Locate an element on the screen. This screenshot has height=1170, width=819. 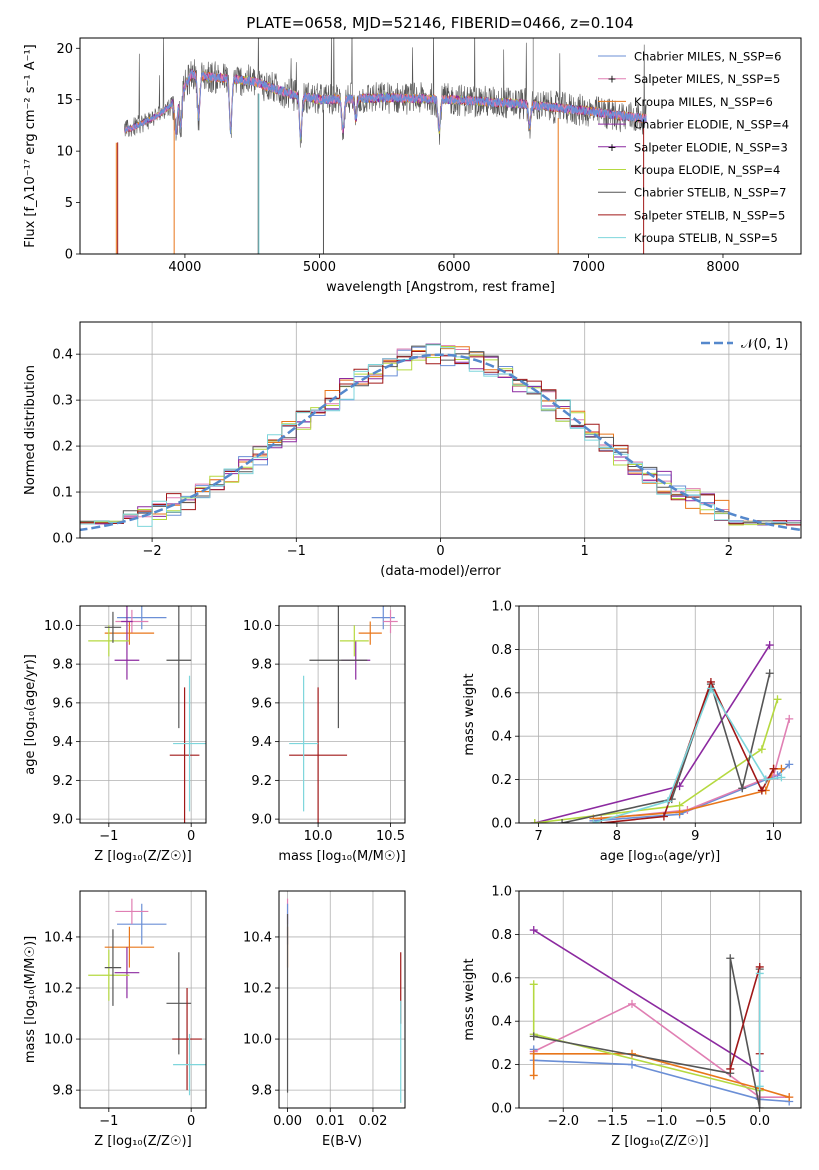
y-tick-label: 15 is located at coordinates (64, 100).